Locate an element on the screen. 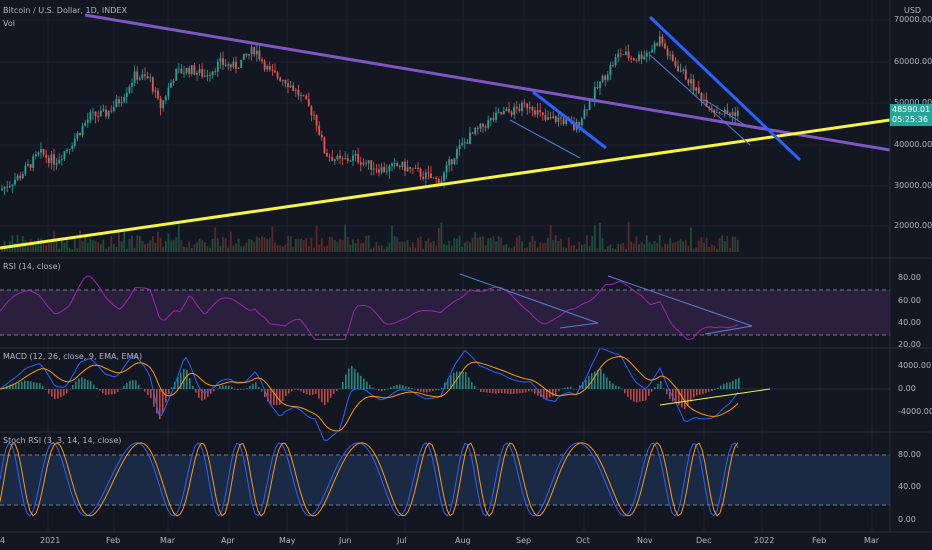 The image size is (932, 550). symbol-title: Bitcoin / U.S. Dollar, 1D, INDEX is located at coordinates (65, 10).